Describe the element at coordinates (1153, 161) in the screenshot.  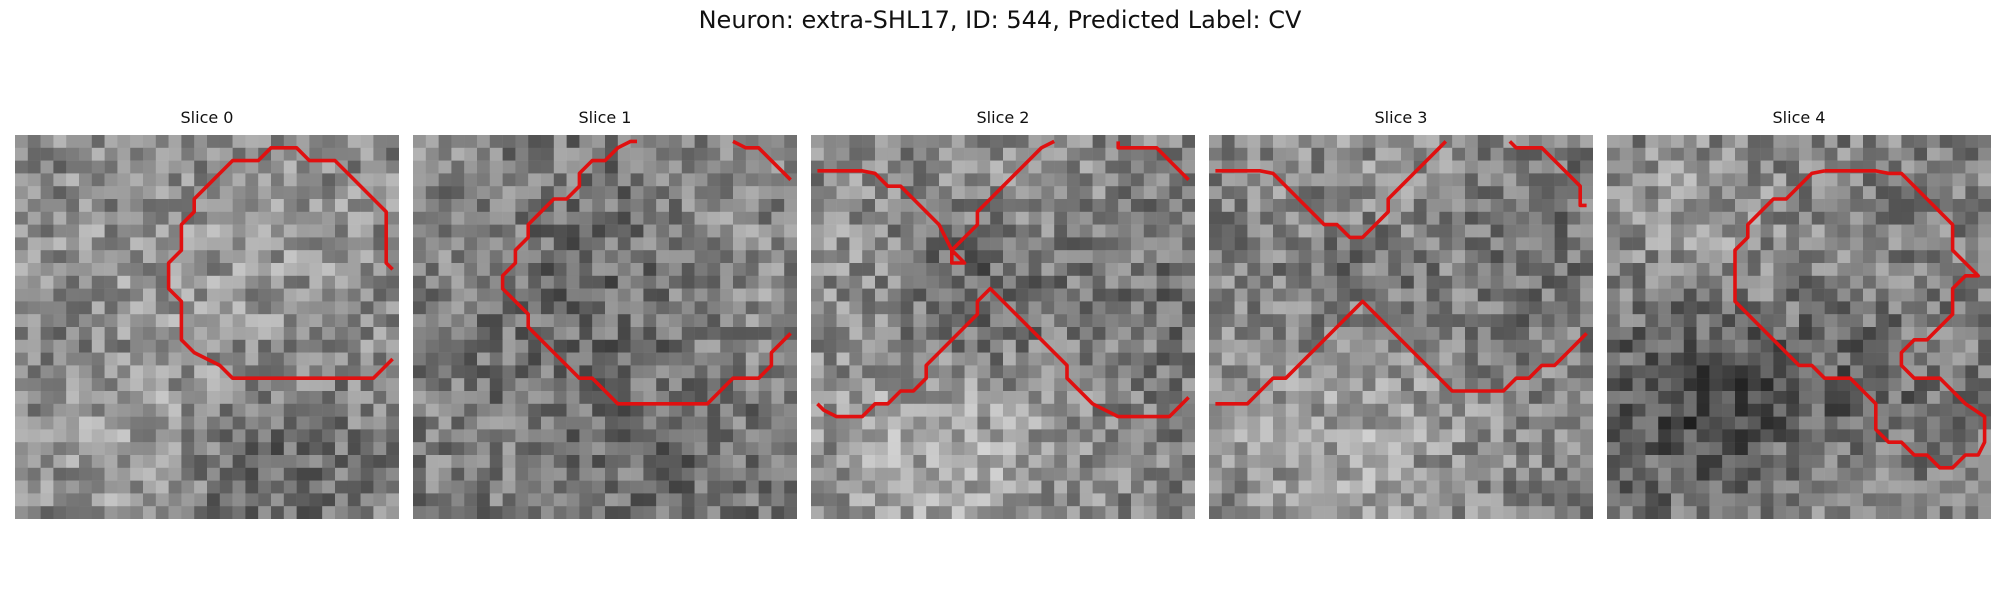
I see `segmentation-contour` at that location.